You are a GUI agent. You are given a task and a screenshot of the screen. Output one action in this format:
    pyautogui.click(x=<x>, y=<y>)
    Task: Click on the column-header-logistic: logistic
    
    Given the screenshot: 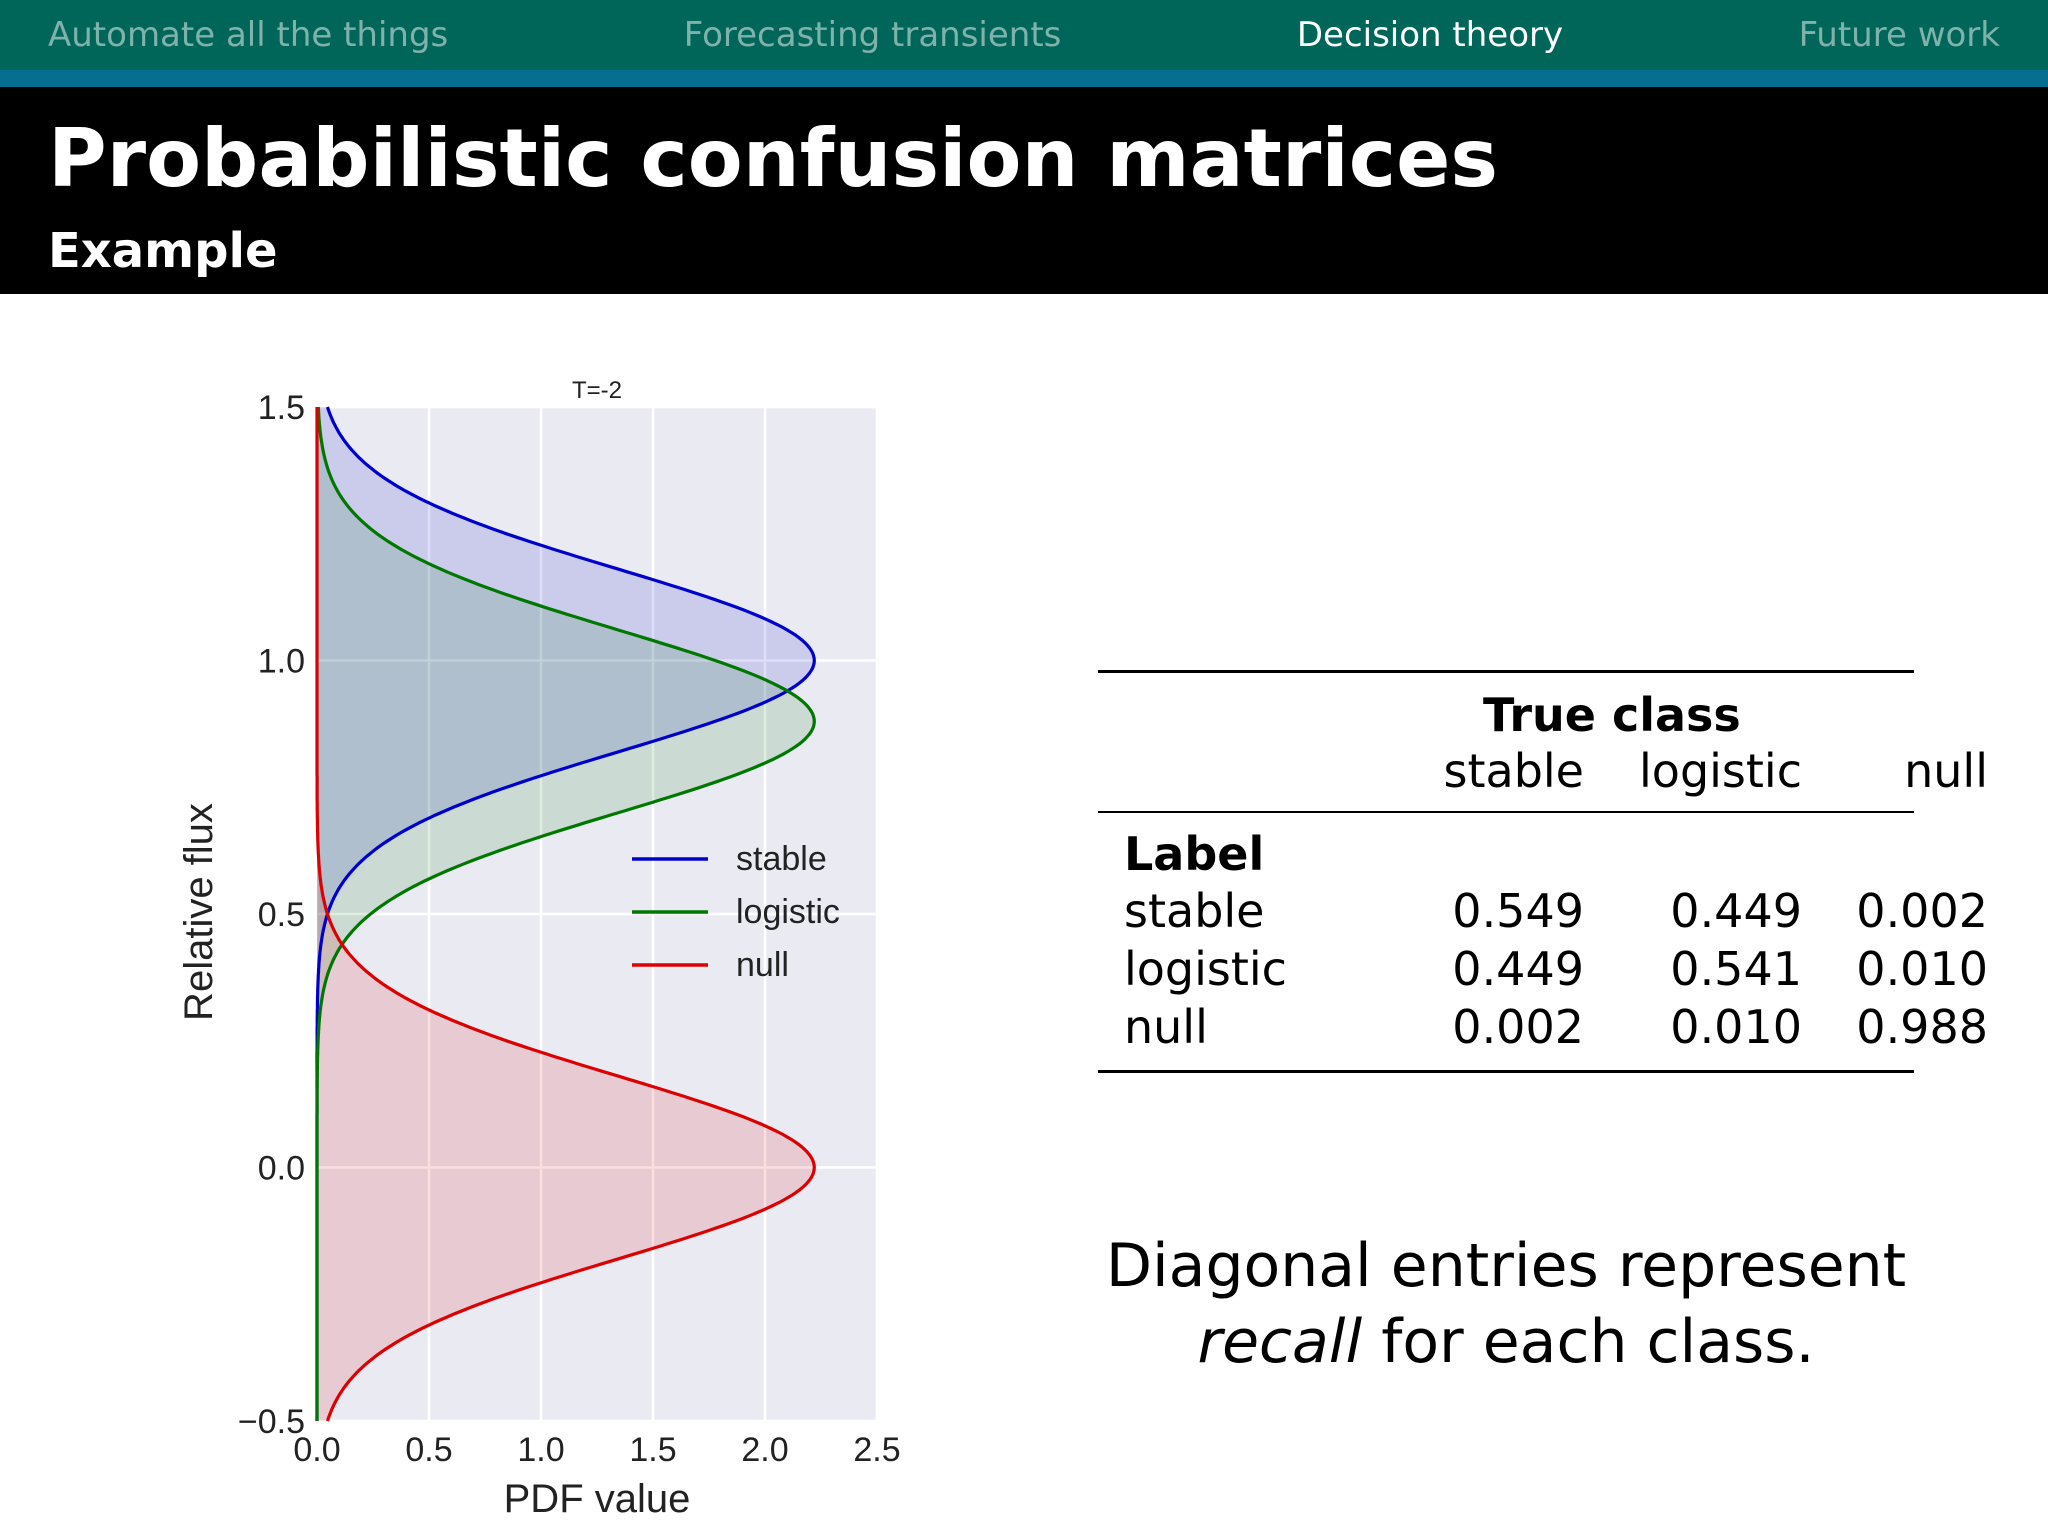 What is the action you would take?
    pyautogui.click(x=1720, y=771)
    